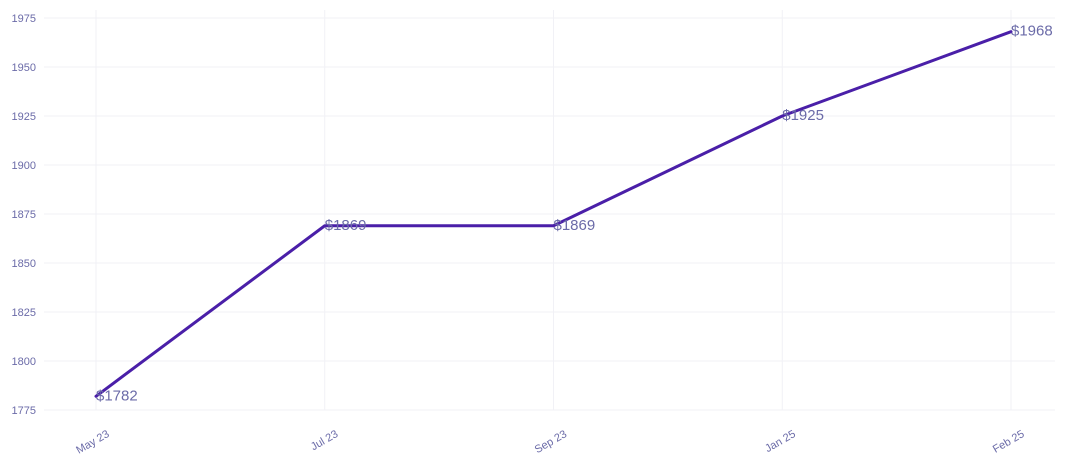  What do you see at coordinates (780, 441) in the screenshot?
I see `x-tick-label: Jan 25` at bounding box center [780, 441].